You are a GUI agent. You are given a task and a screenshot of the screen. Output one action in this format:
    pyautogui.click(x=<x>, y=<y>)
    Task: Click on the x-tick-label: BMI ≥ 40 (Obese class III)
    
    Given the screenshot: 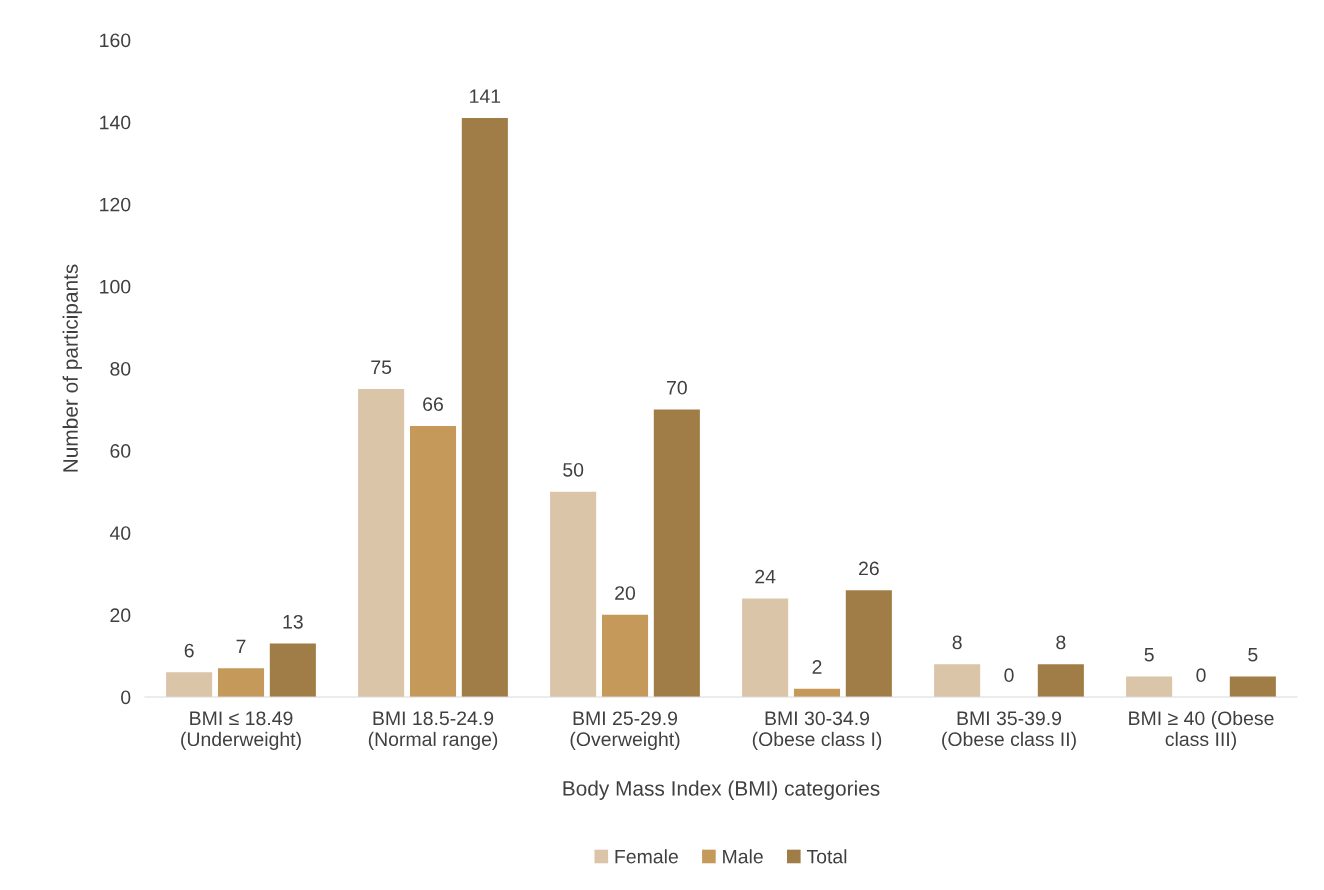 What is the action you would take?
    pyautogui.click(x=1201, y=730)
    